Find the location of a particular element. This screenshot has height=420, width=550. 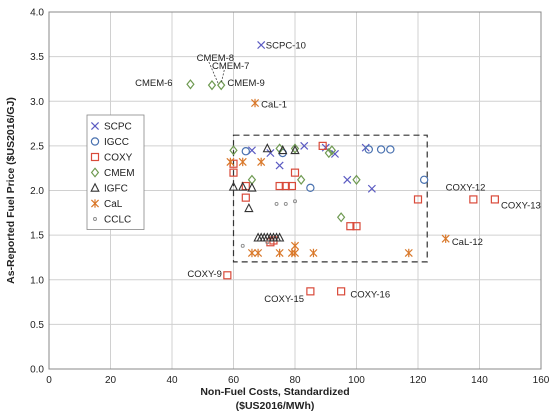

y-tick-label: 1.5 is located at coordinates (37, 236).